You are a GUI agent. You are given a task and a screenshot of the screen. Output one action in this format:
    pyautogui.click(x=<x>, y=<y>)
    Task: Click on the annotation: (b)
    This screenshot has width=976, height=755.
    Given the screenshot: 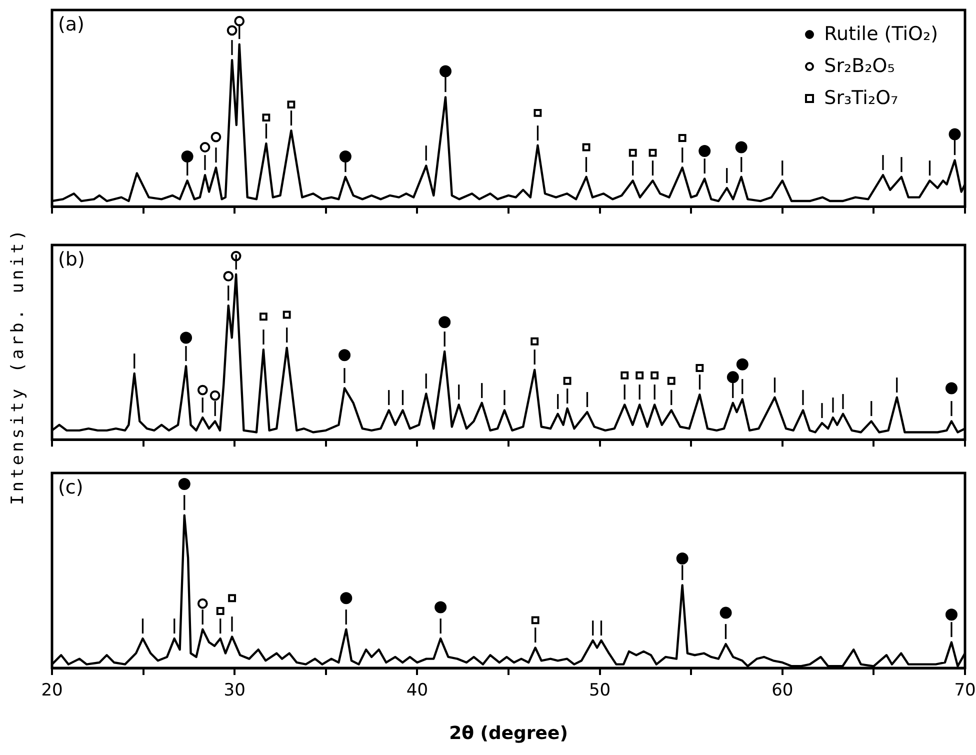 What is the action you would take?
    pyautogui.click(x=71, y=259)
    